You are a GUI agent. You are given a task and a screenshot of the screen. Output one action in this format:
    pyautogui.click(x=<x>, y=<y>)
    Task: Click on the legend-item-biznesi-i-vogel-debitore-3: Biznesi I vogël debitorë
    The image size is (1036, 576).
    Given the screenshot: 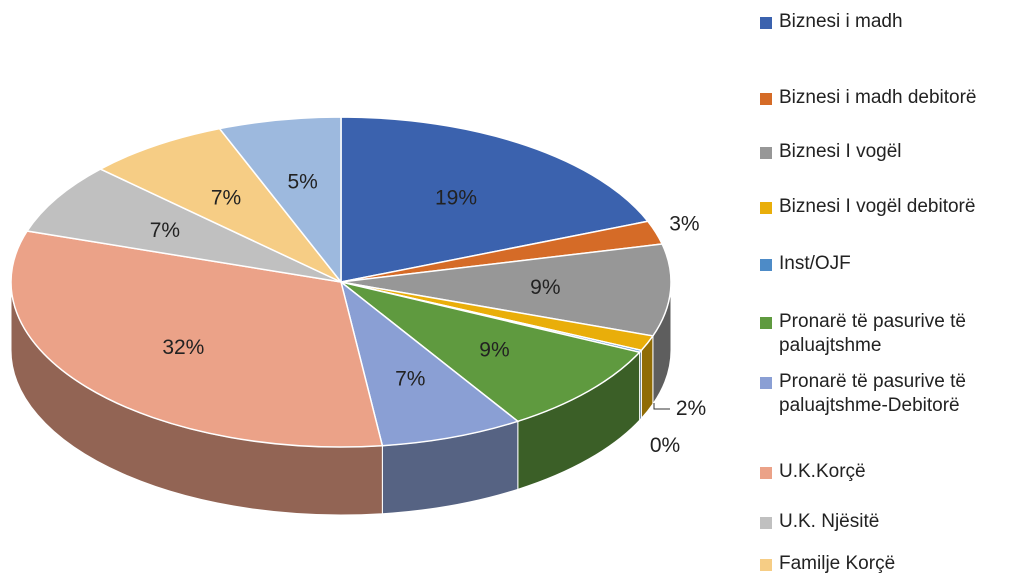 What is the action you would take?
    pyautogui.click(x=894, y=207)
    